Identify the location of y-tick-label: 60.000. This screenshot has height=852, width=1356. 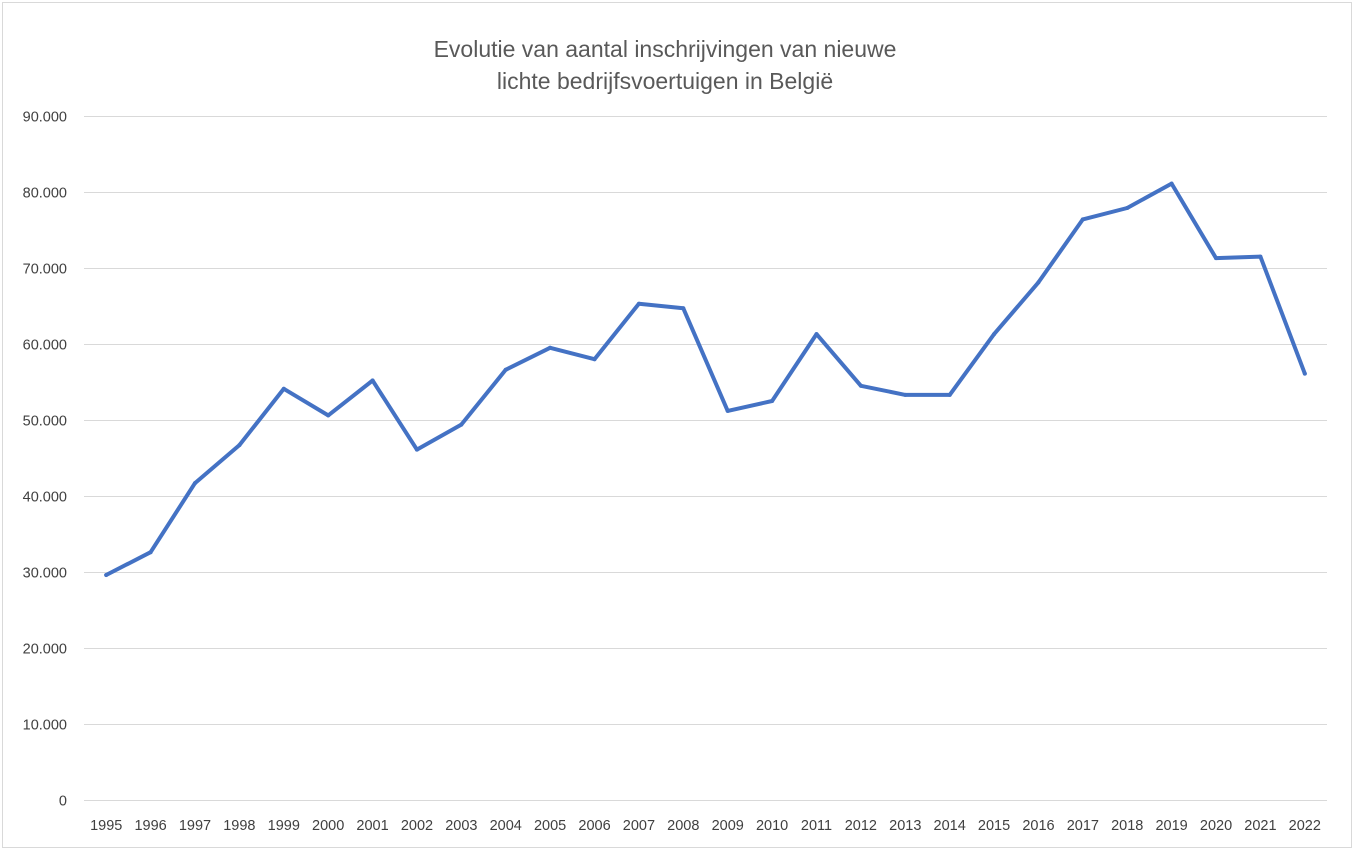
(45, 346).